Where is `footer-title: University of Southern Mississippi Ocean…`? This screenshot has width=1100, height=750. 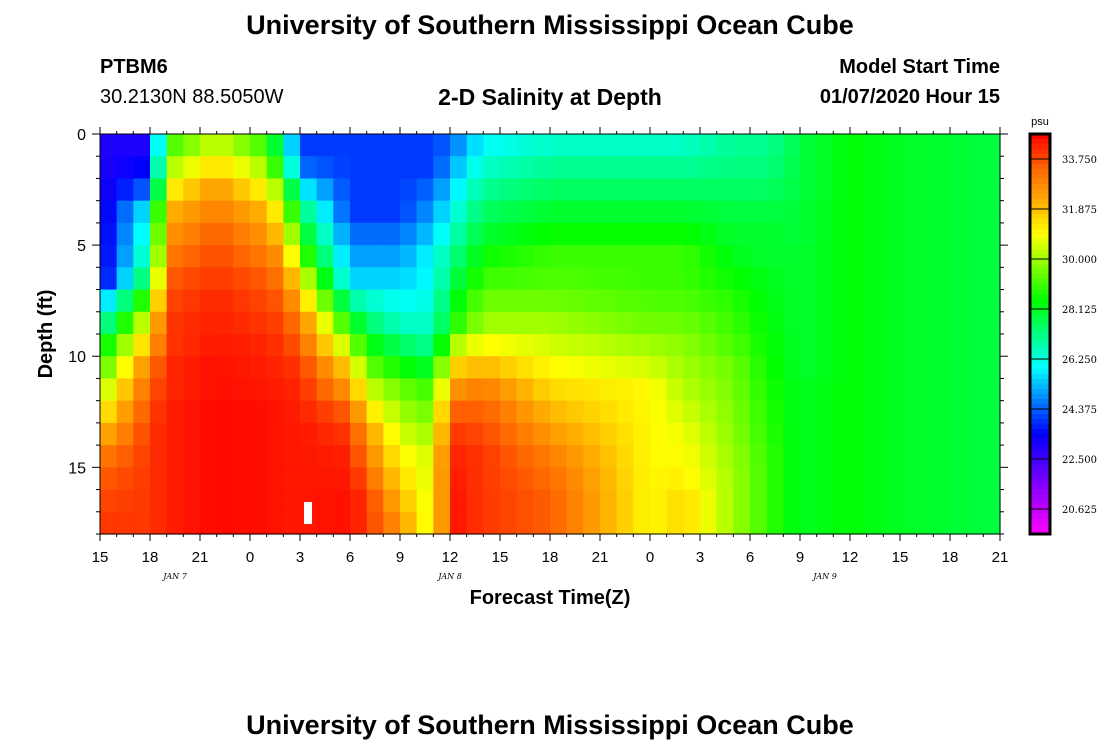
footer-title: University of Southern Mississippi Ocean… is located at coordinates (550, 725).